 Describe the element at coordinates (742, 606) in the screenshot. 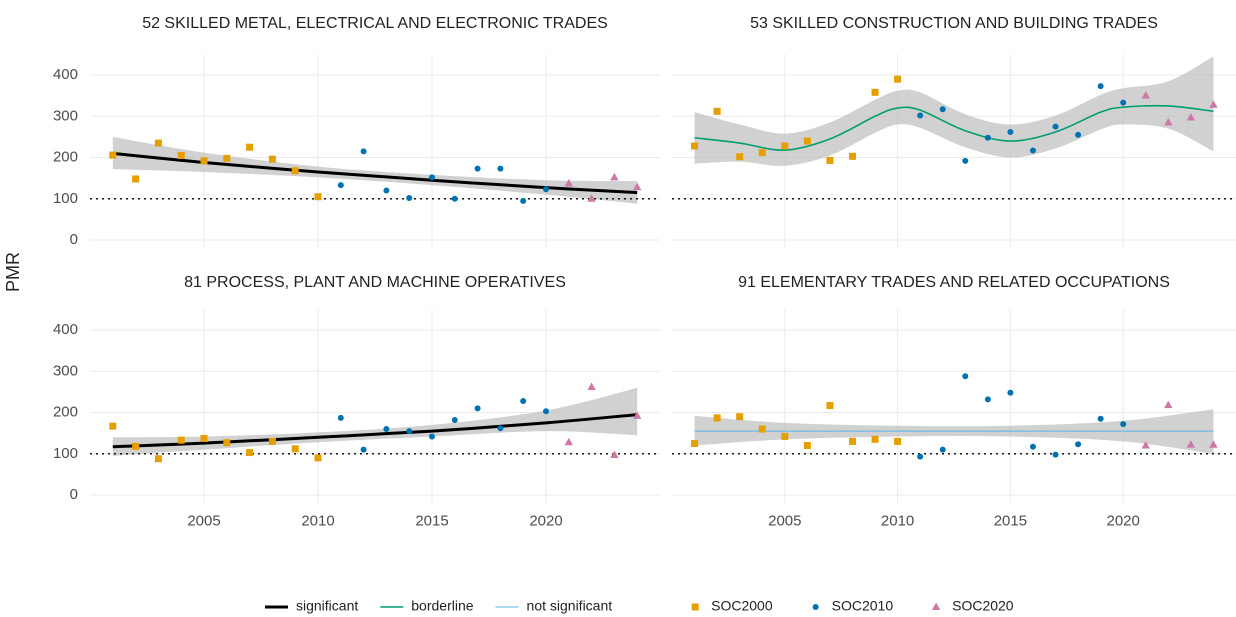

I see `legend-label: SOC2000` at that location.